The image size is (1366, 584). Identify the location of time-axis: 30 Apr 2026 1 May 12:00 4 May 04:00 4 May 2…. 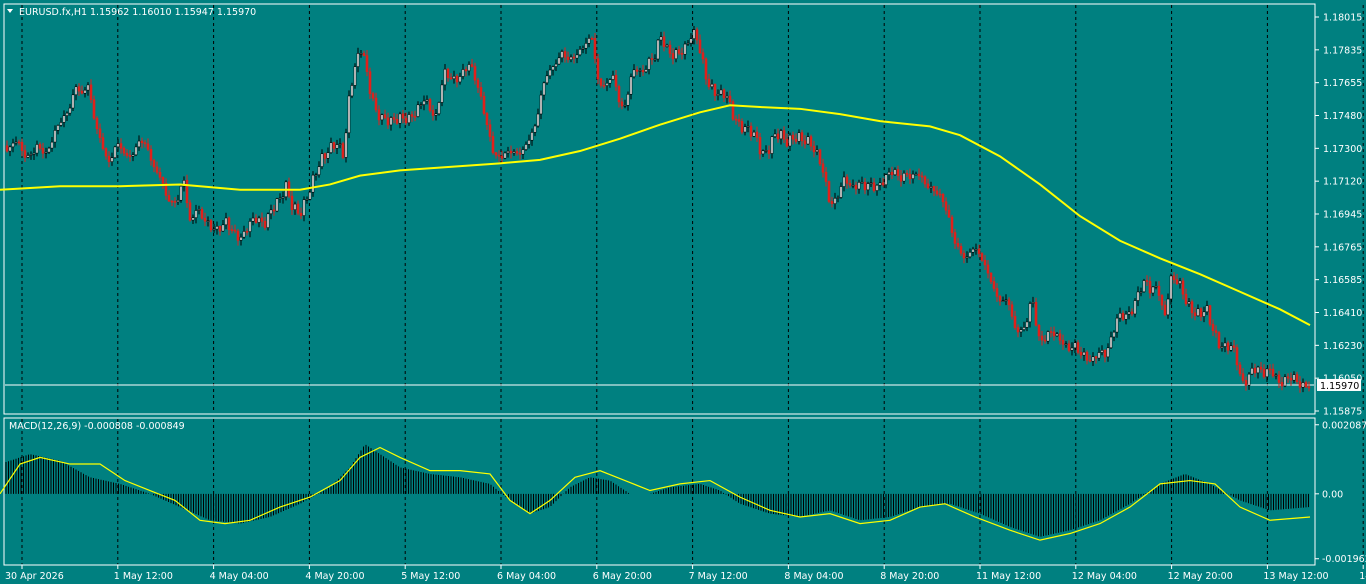
(685, 573).